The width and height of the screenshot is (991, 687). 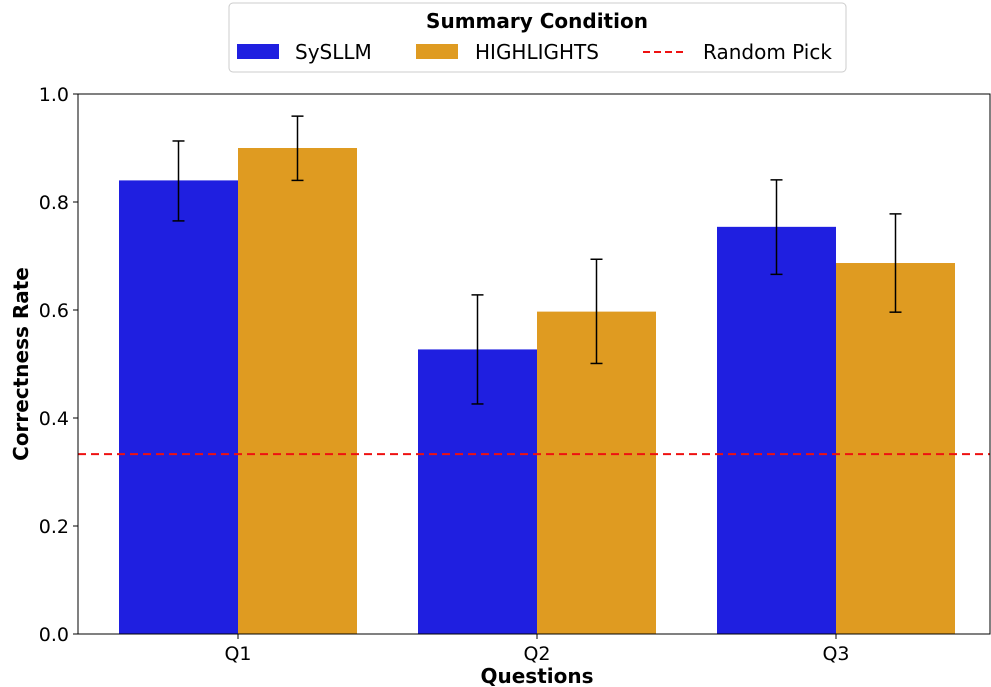 What do you see at coordinates (297, 148) in the screenshot?
I see `error-bar-highlights-q1` at bounding box center [297, 148].